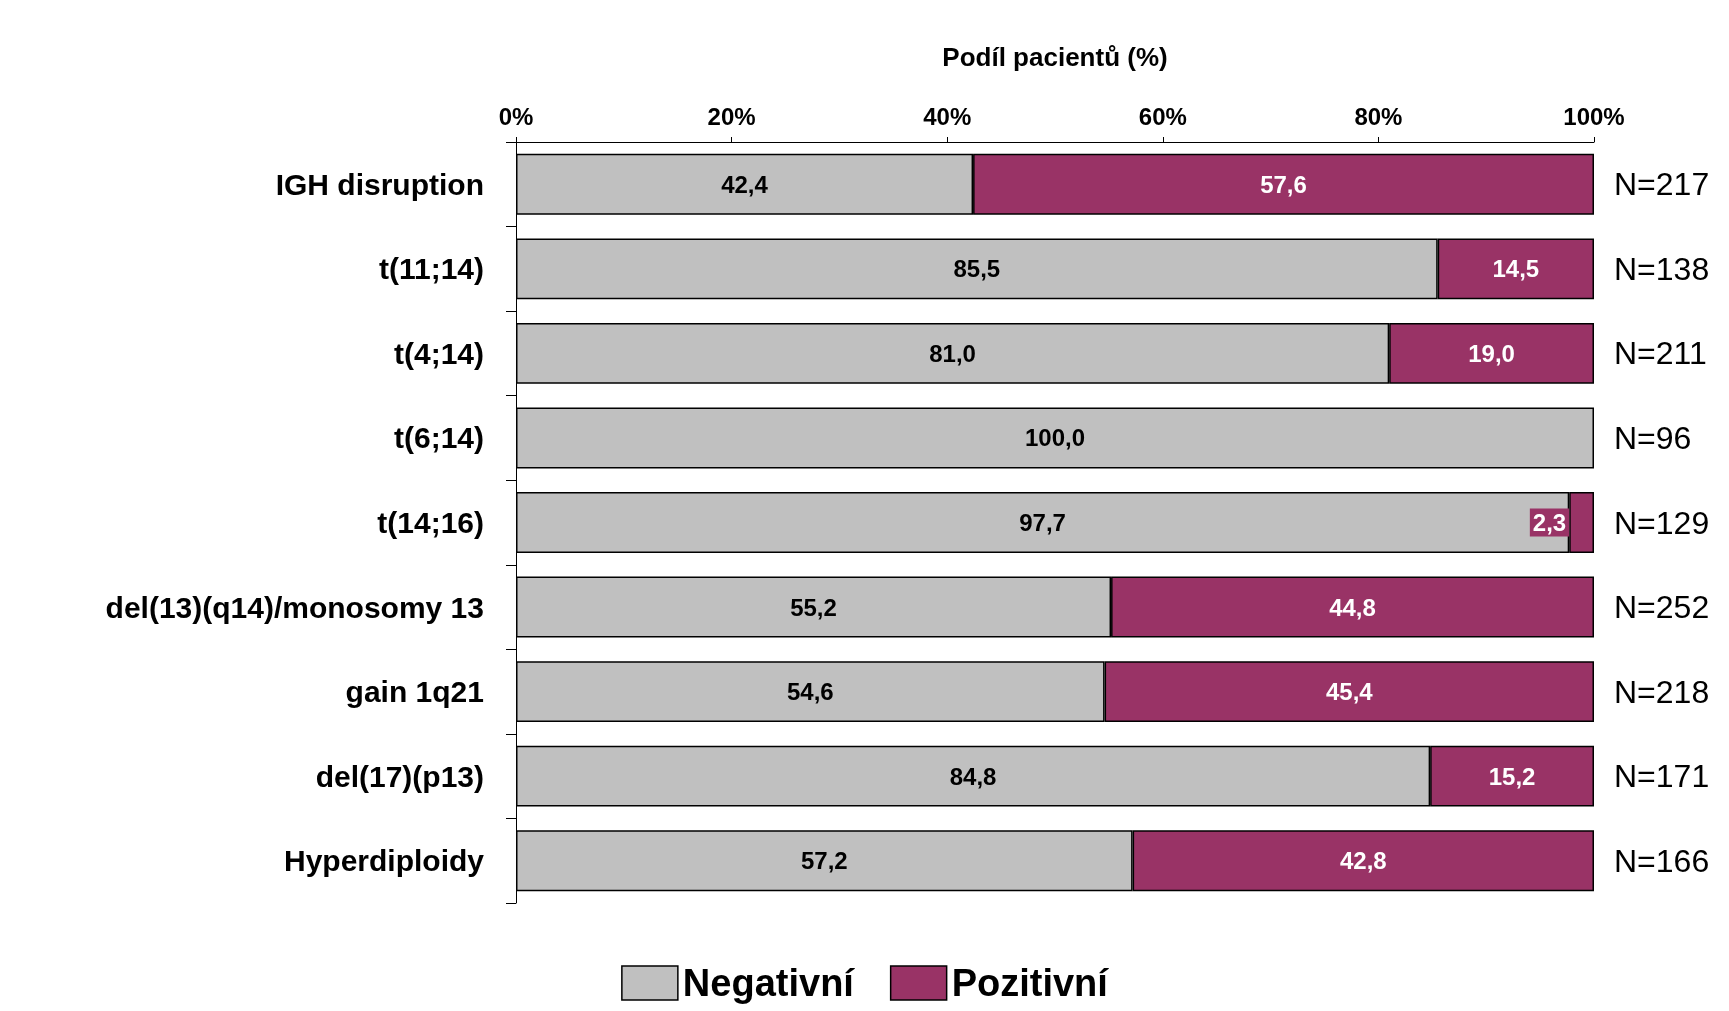 The image size is (1729, 1011). I want to click on data-label: 81,0, so click(952, 353).